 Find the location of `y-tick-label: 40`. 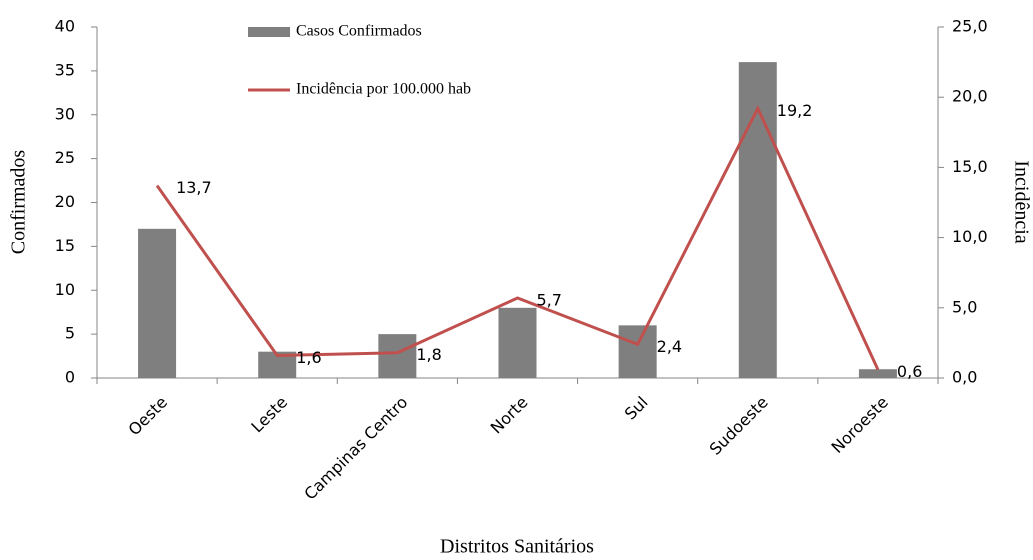

y-tick-label: 40 is located at coordinates (65, 26).